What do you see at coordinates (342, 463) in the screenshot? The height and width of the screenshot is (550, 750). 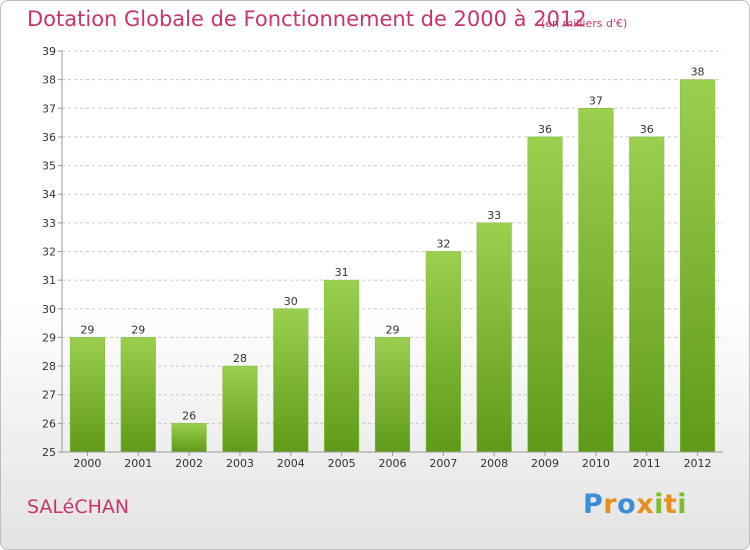 I see `x-tick-label: 2005` at bounding box center [342, 463].